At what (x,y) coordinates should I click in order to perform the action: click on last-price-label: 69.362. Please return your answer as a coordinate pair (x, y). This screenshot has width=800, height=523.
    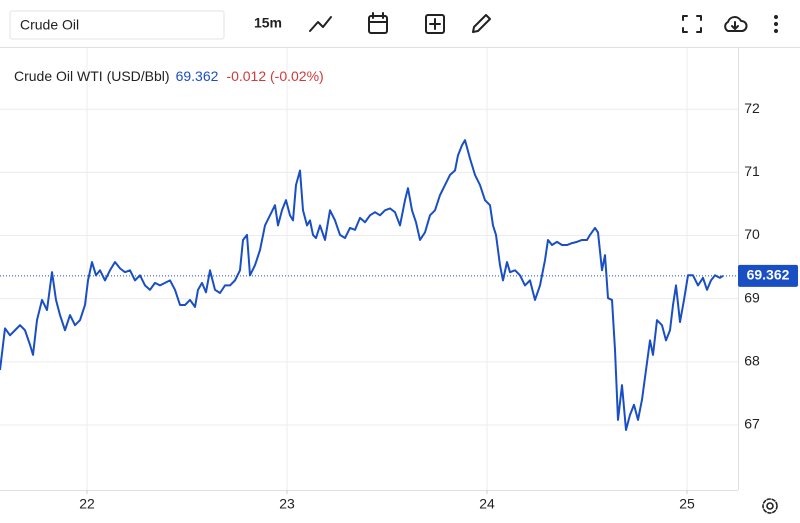
    Looking at the image, I should click on (768, 275).